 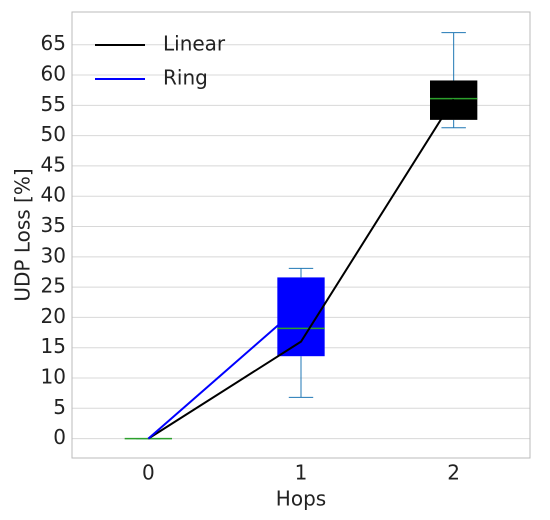 I want to click on y-tick-label: 25, so click(x=53, y=286).